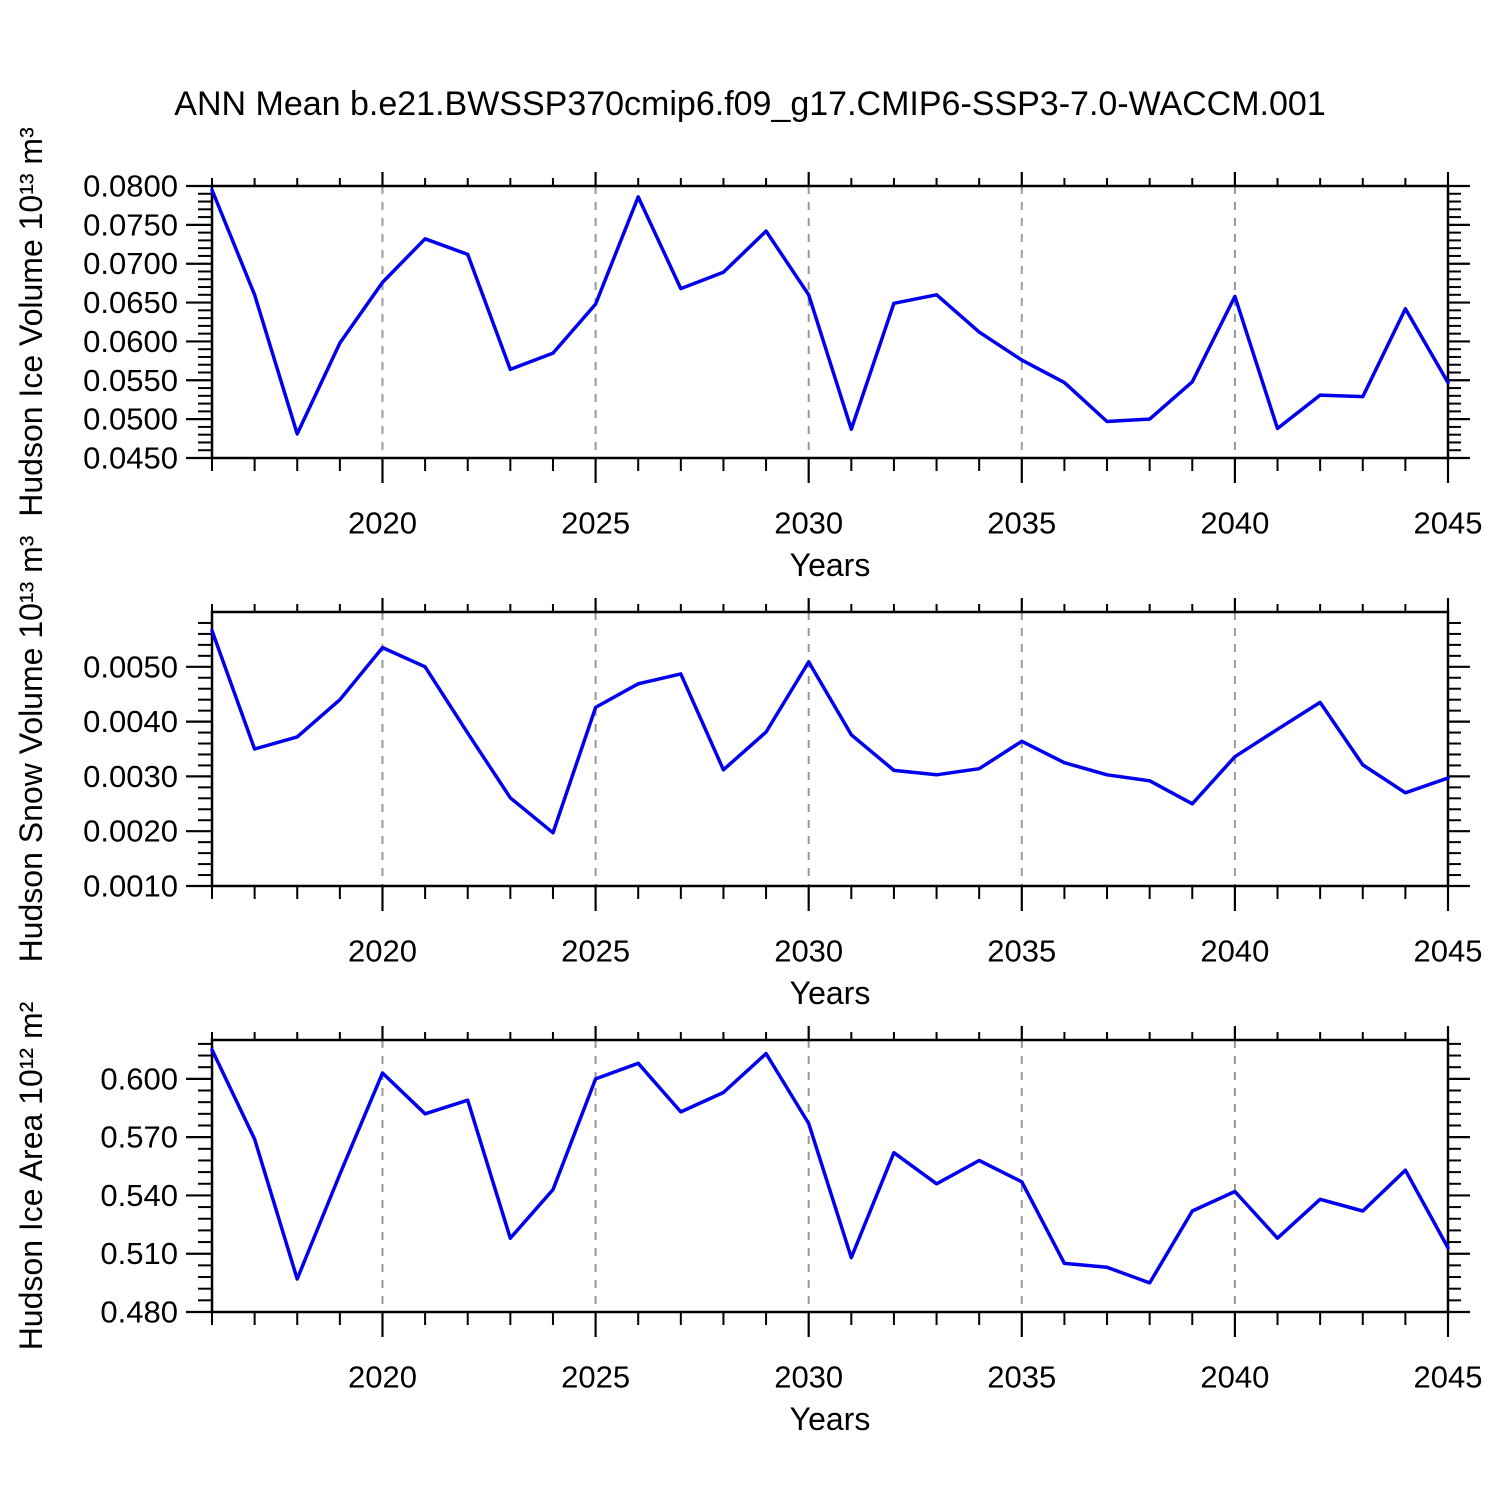 The height and width of the screenshot is (1505, 1500). I want to click on data-line-hudson-ice-volume, so click(830, 312).